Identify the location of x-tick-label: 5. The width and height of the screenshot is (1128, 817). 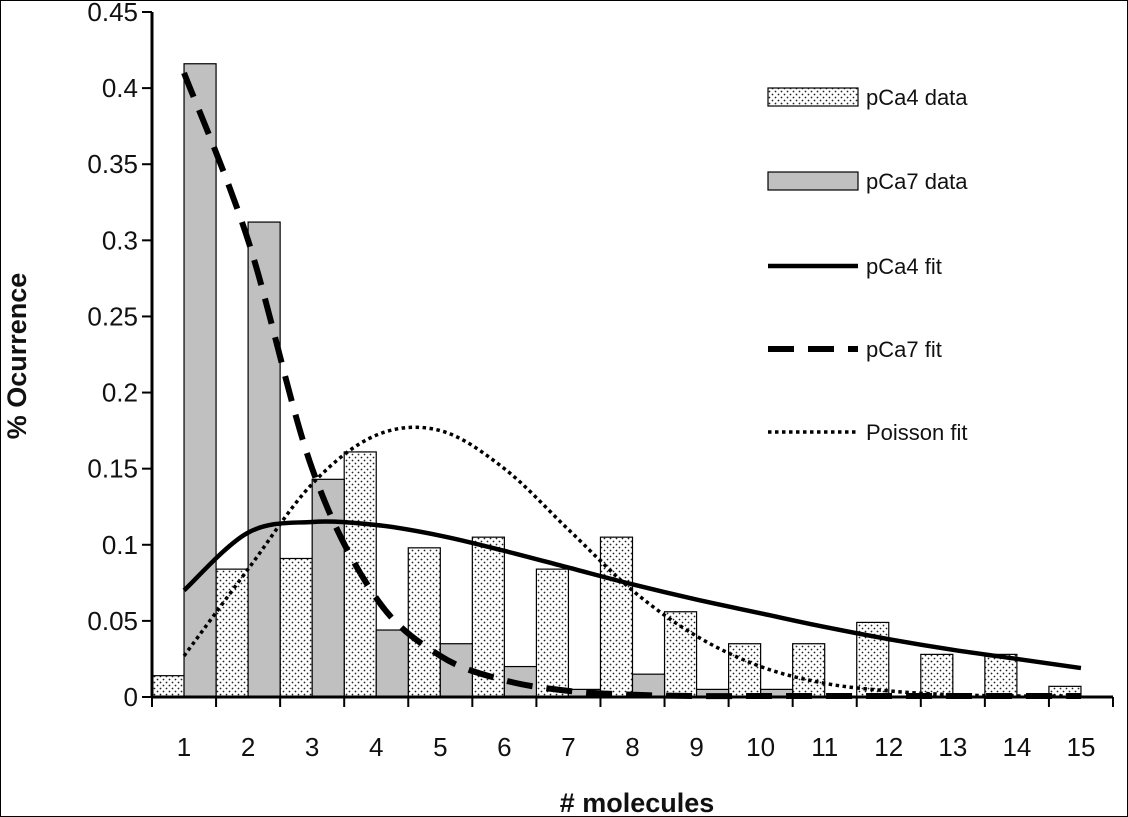
(440, 747).